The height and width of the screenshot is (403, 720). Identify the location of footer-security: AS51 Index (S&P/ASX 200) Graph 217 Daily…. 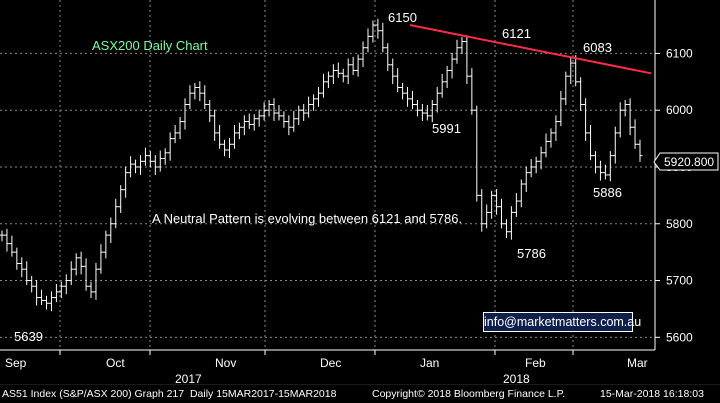
(169, 394).